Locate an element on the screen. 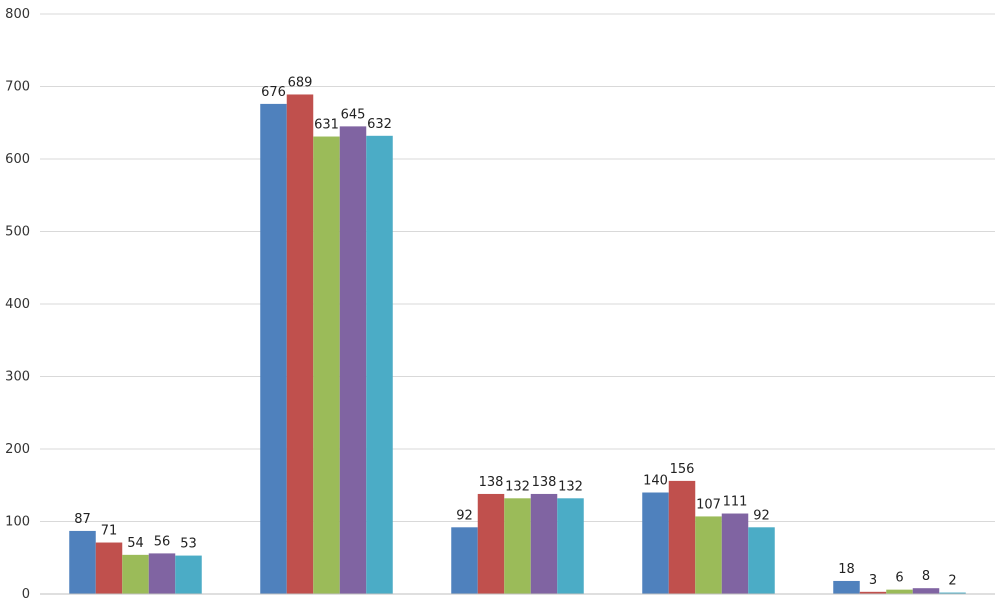 The width and height of the screenshot is (1000, 601). data-label: 71 is located at coordinates (109, 531).